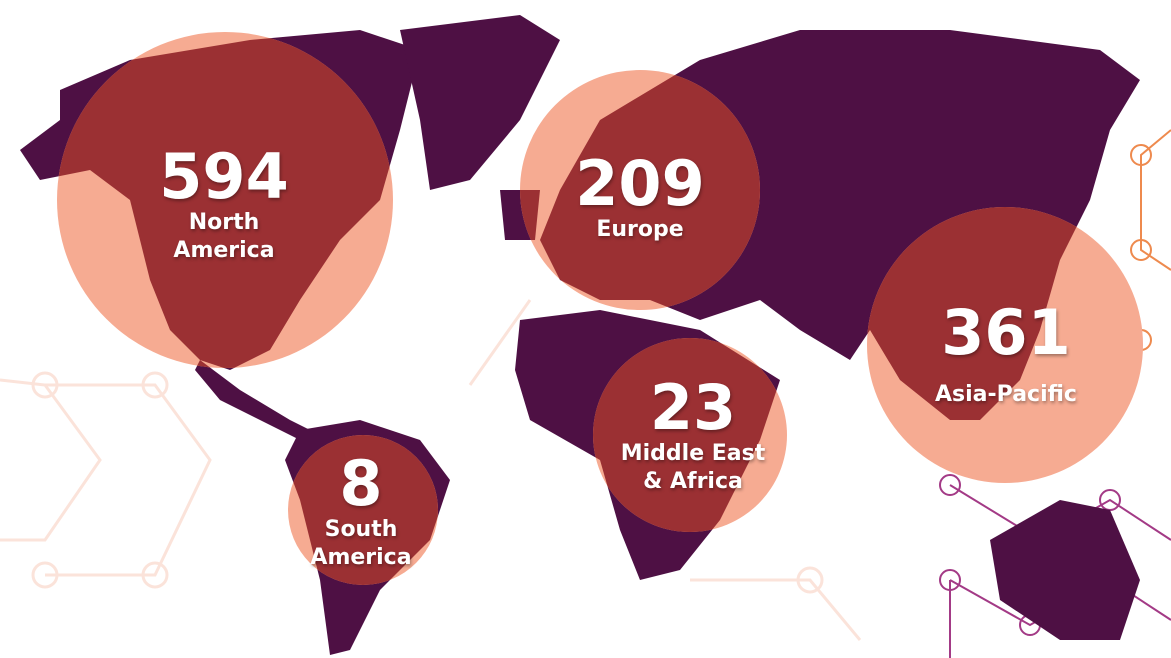  Describe the element at coordinates (1006, 332) in the screenshot. I see `region-value: 361` at that location.